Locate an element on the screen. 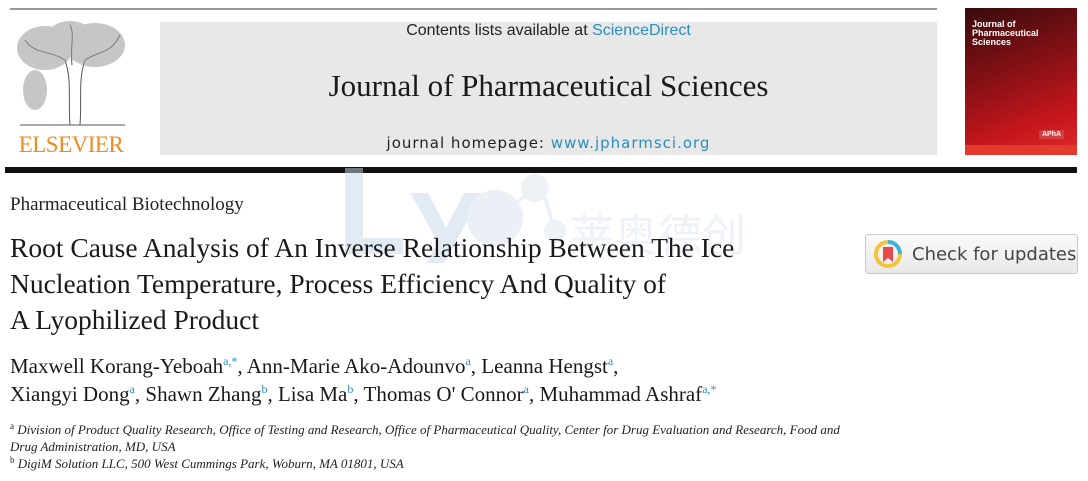 This screenshot has width=1088, height=481. author: Muhammad Ashrafa,* is located at coordinates (628, 394).